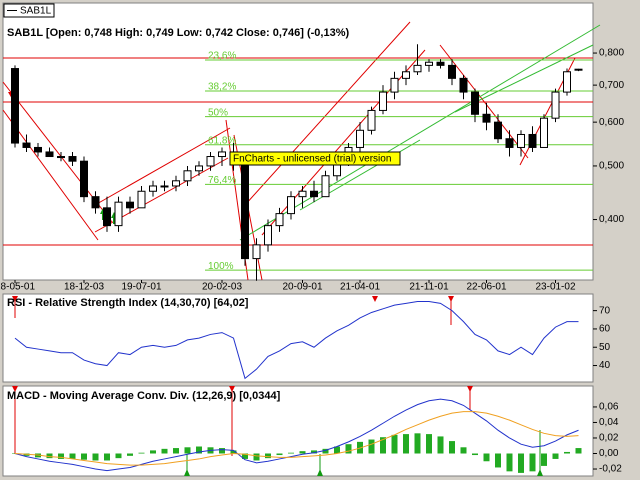  I want to click on y-tick-label: 0,700, so click(611, 85).